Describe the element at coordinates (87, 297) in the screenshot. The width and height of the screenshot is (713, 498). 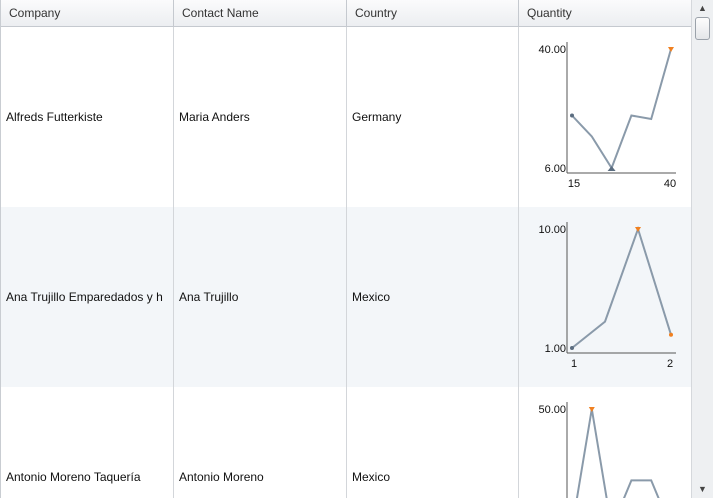
I see `company-cell: Ana Trujillo Emparedados y h` at that location.